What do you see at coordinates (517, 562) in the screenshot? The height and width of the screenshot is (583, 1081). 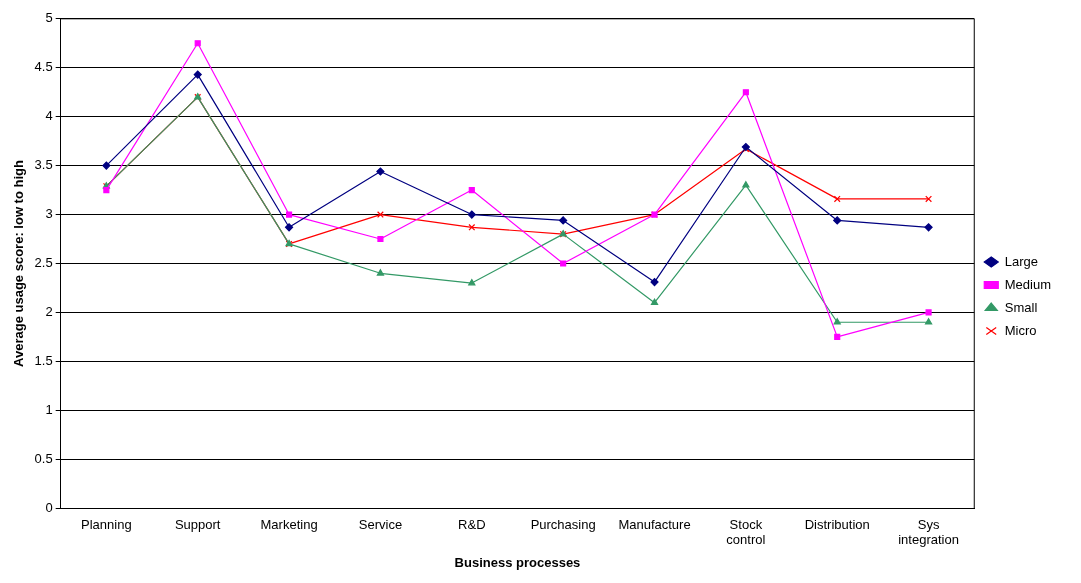 I see `x-axis-title: Business processes` at bounding box center [517, 562].